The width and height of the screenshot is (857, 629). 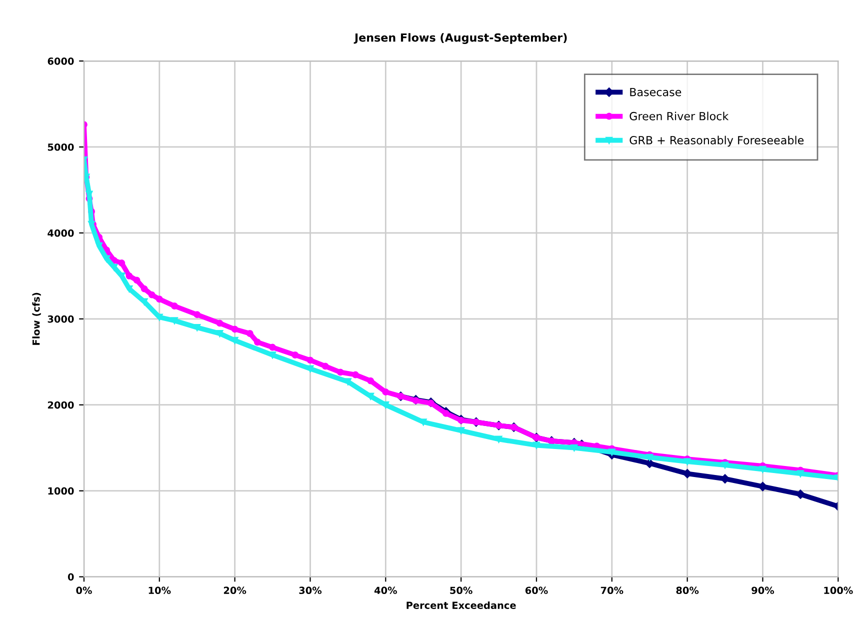 I want to click on legend-label: Green River Block, so click(x=679, y=116).